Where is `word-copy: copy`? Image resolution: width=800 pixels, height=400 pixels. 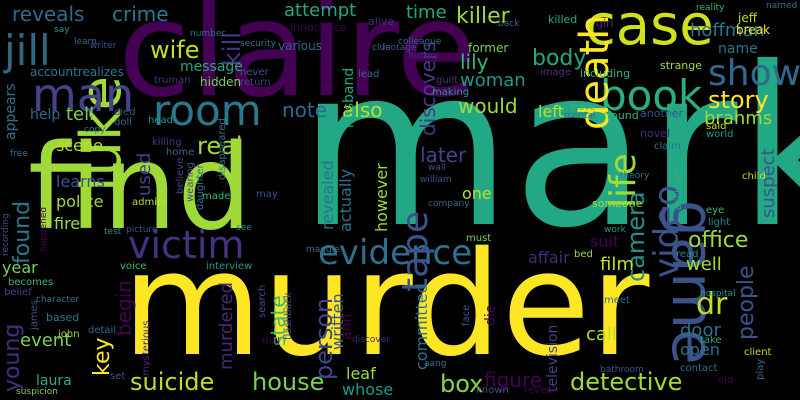 word-copy: copy is located at coordinates (95, 130).